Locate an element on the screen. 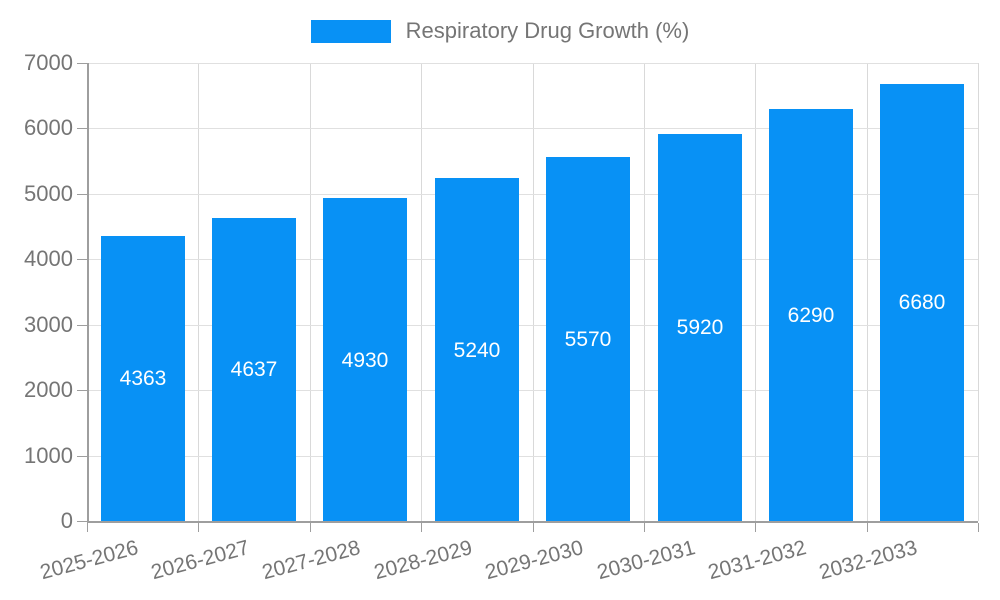  y-tick-label: 7000 is located at coordinates (48, 62).